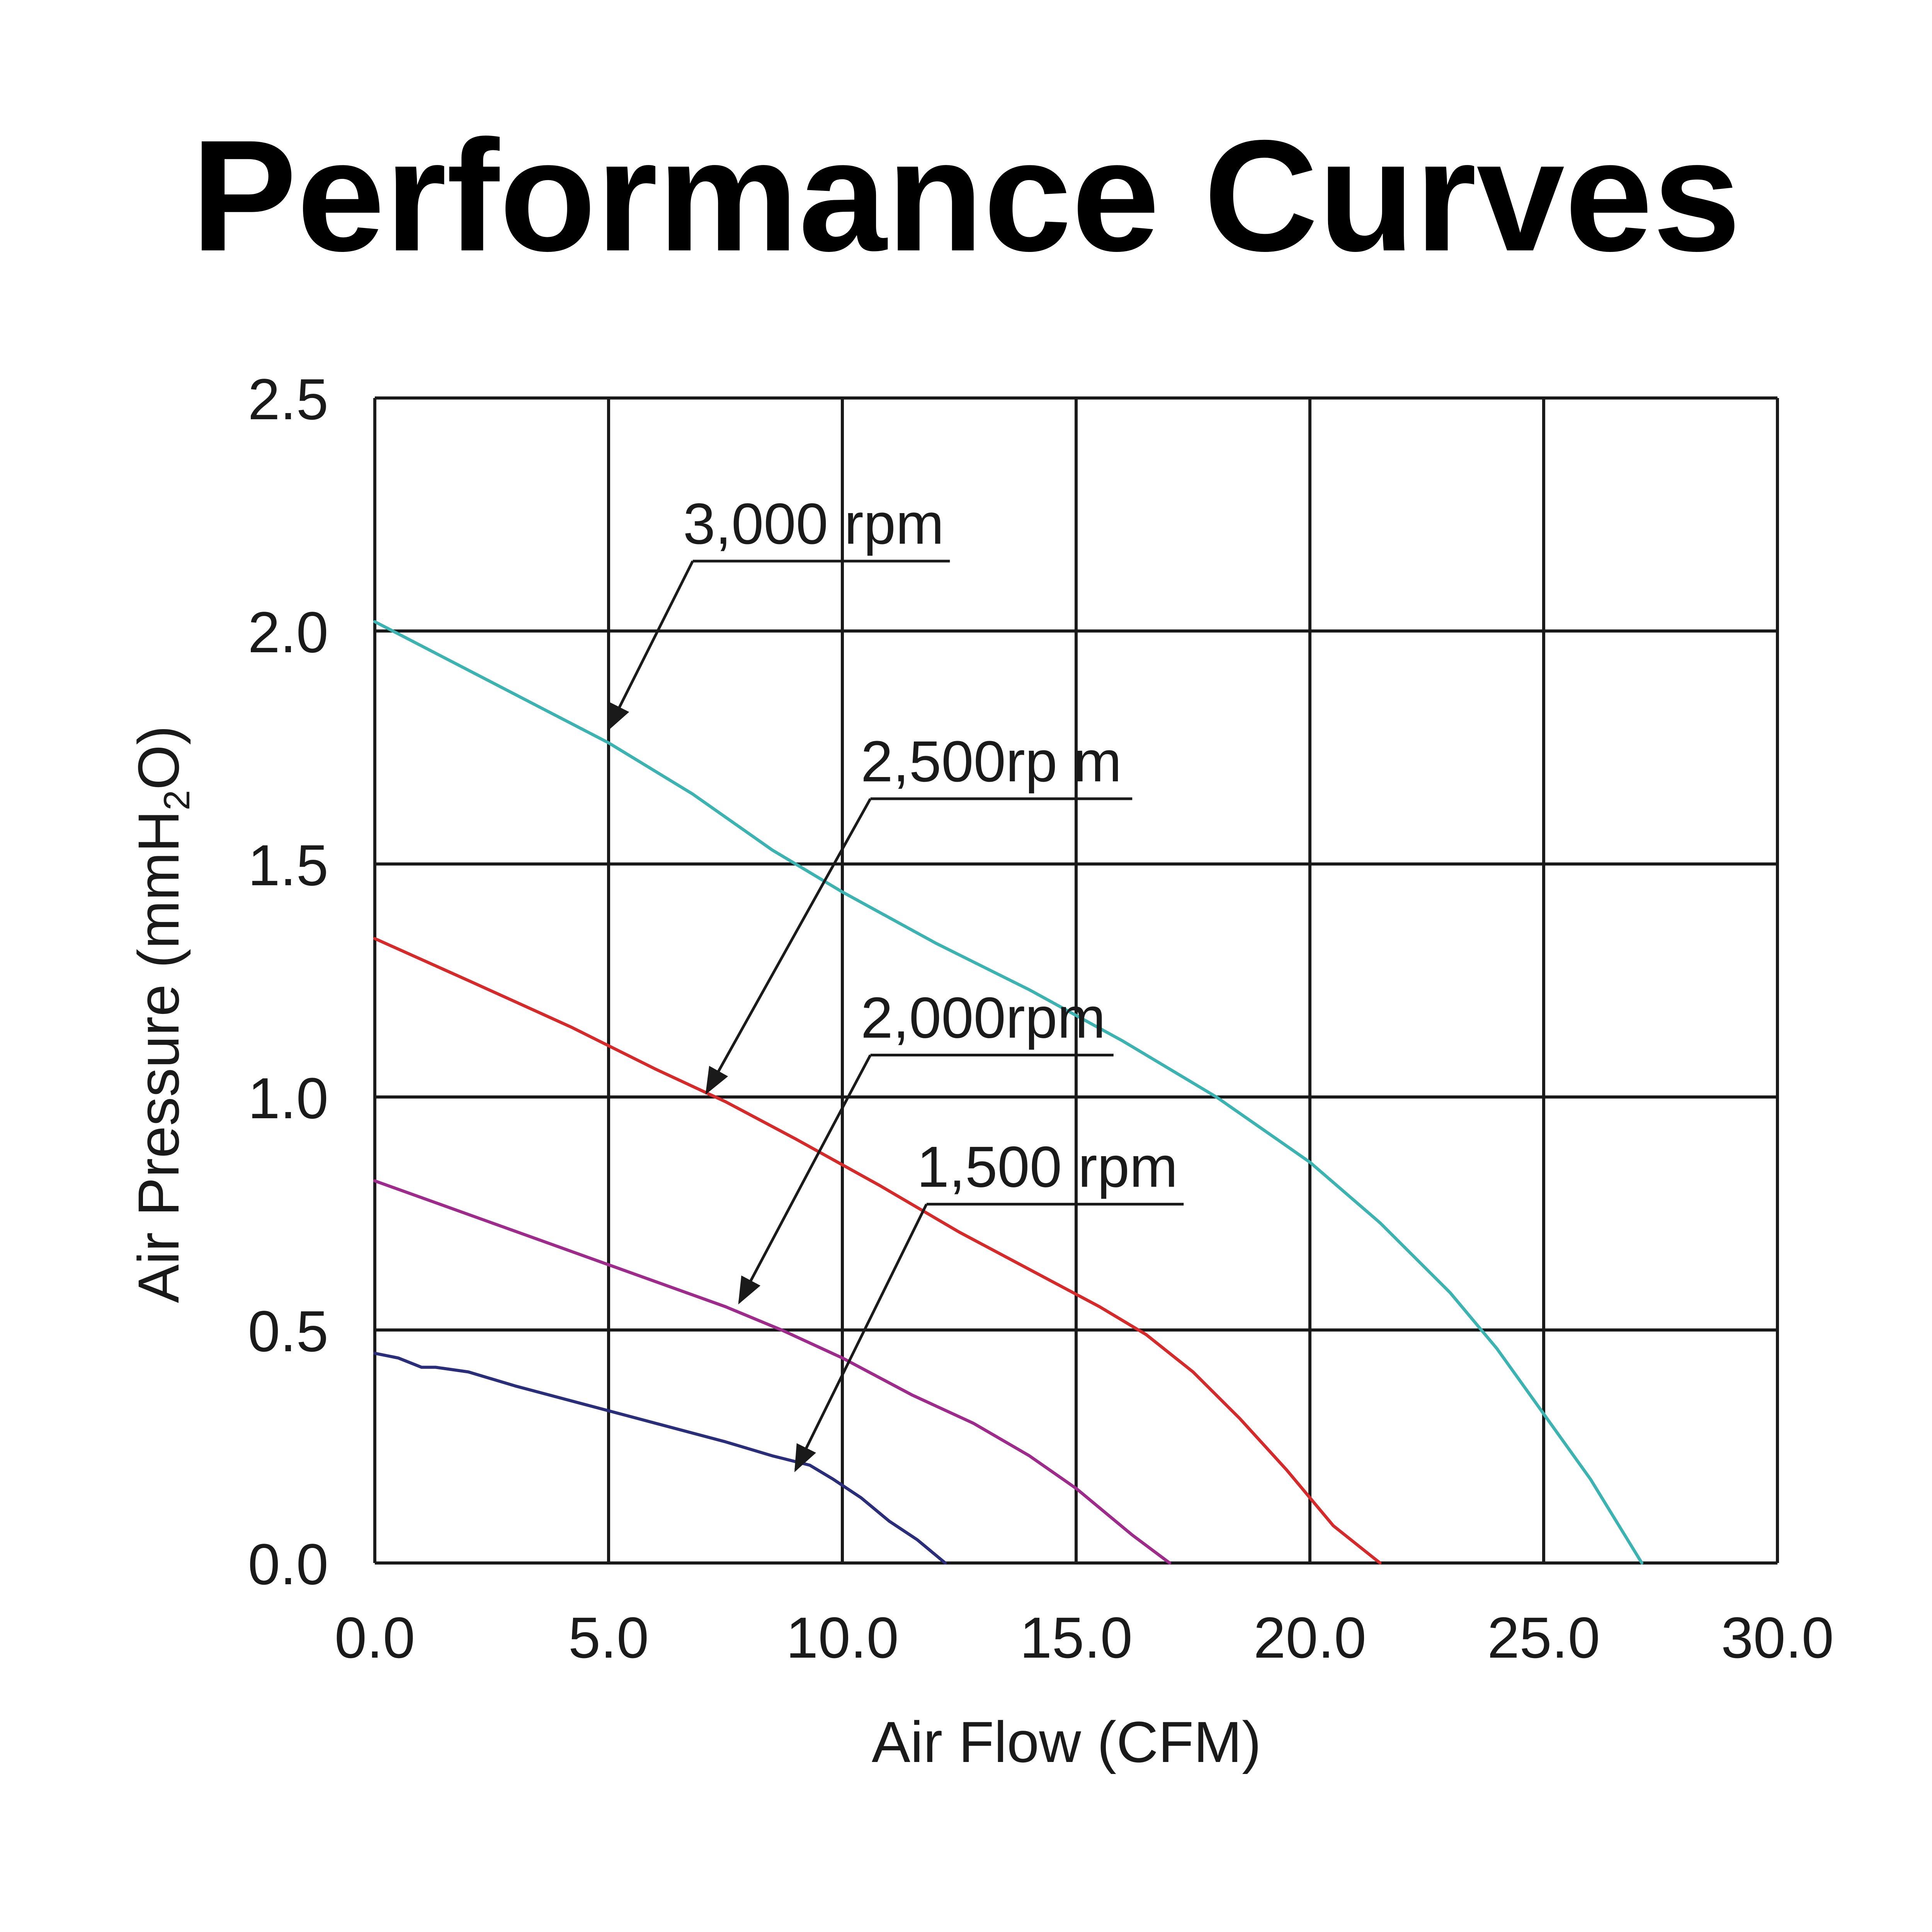 Image resolution: width=1932 pixels, height=1932 pixels. I want to click on y-axis-label-tail: O), so click(159, 758).